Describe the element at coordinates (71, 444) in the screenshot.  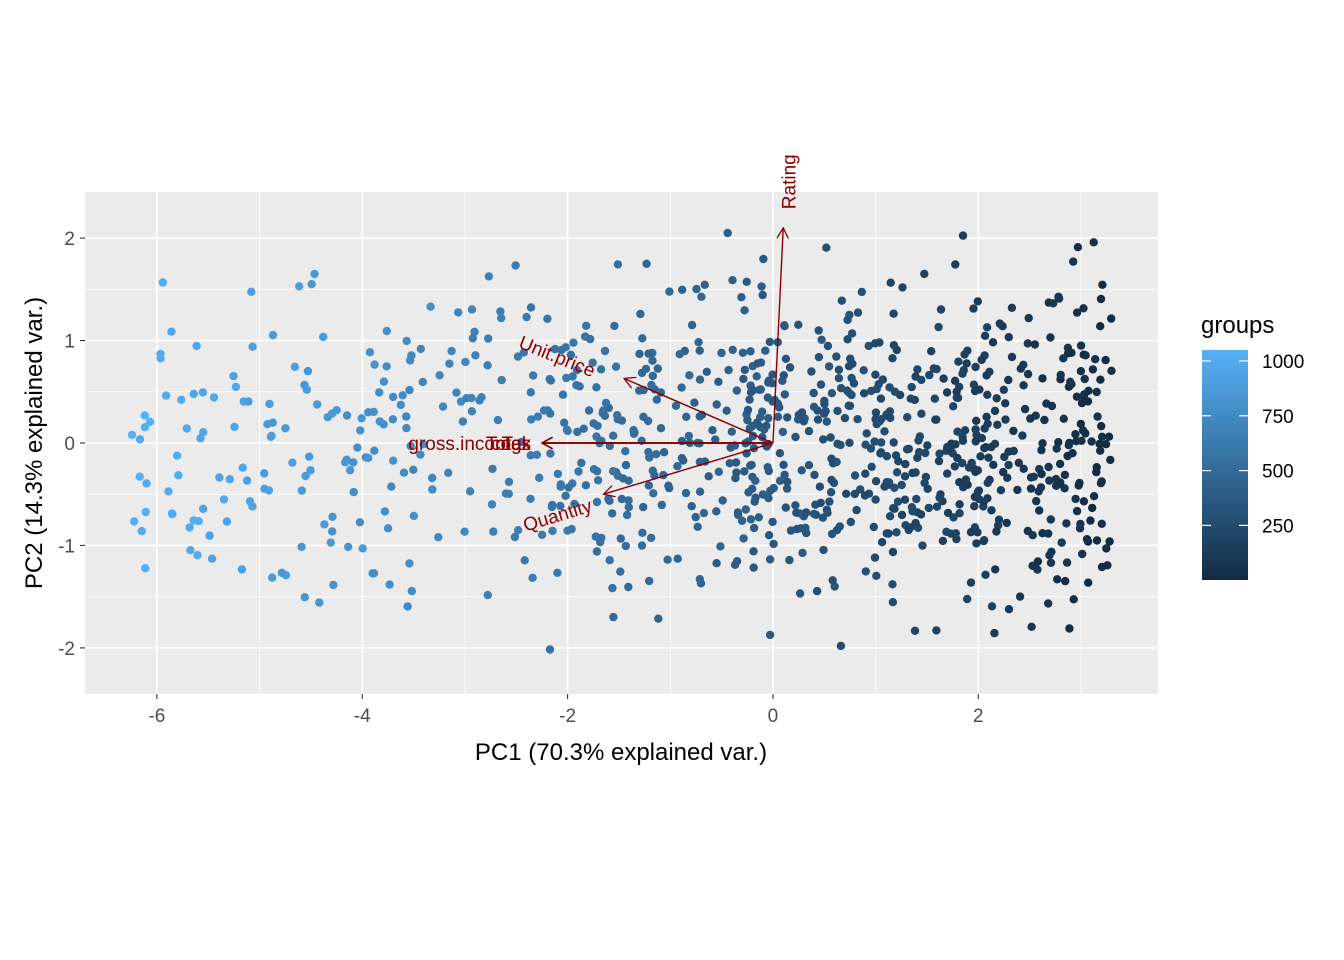
I see `y-axis: -2 -1 0 1 2` at that location.